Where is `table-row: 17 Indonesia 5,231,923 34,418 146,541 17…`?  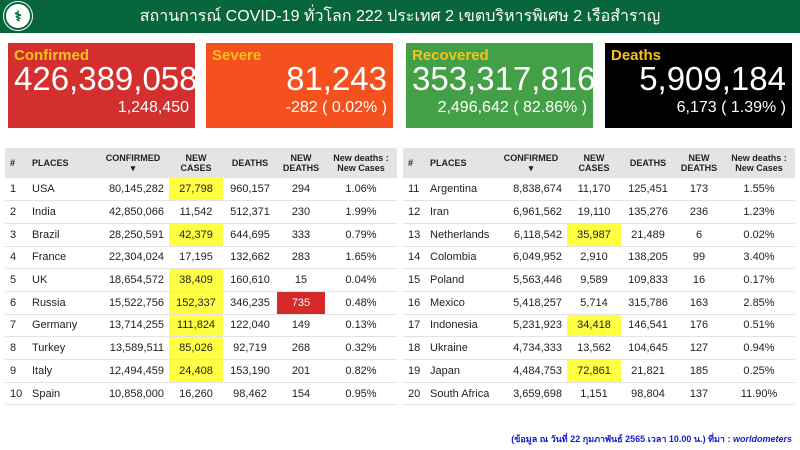
table-row: 17 Indonesia 5,231,923 34,418 146,541 17… is located at coordinates (599, 326).